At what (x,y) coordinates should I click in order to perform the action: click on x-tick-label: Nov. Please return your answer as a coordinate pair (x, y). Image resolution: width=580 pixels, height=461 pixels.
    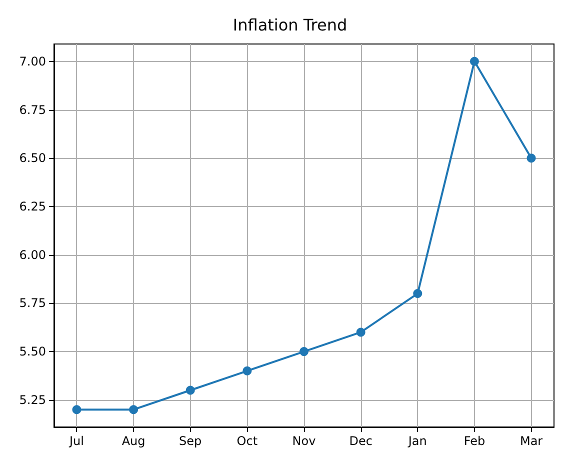
    Looking at the image, I should click on (304, 441).